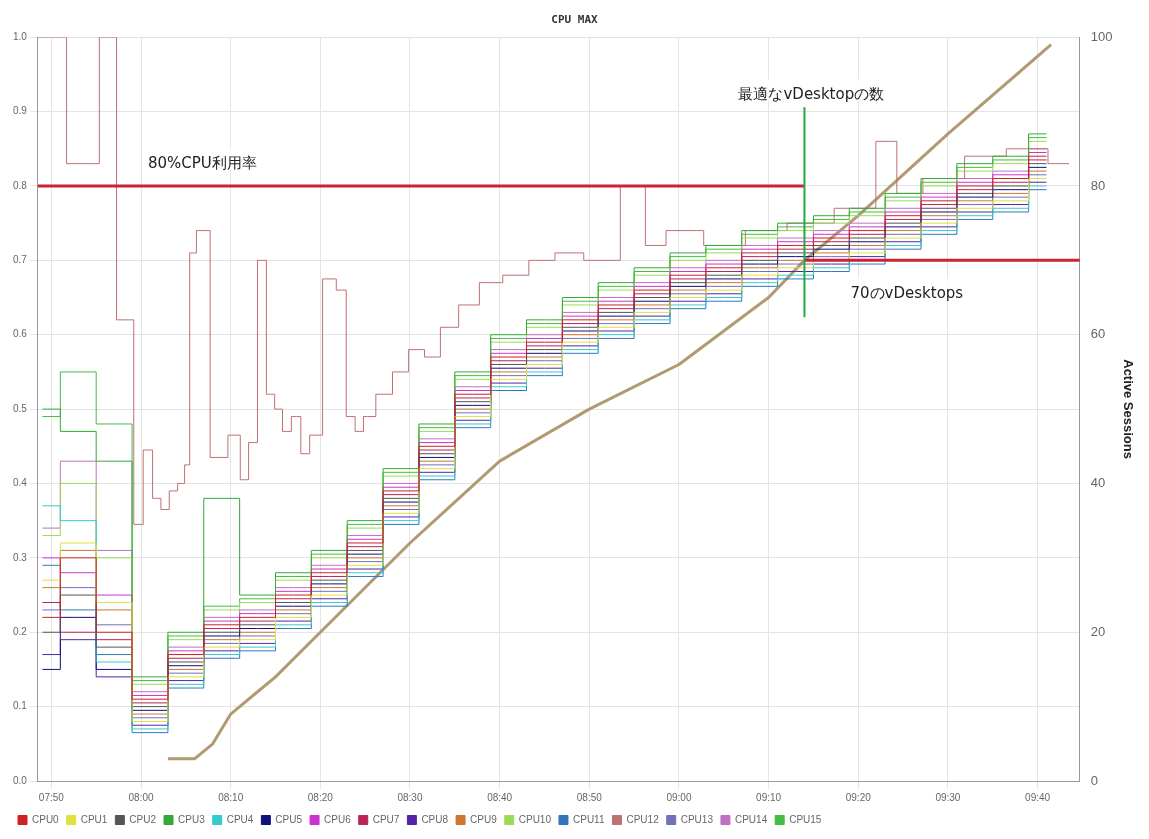 The width and height of the screenshot is (1149, 839). What do you see at coordinates (811, 94) in the screenshot?
I see `ref-line-label: 最適なvDesktopの数` at bounding box center [811, 94].